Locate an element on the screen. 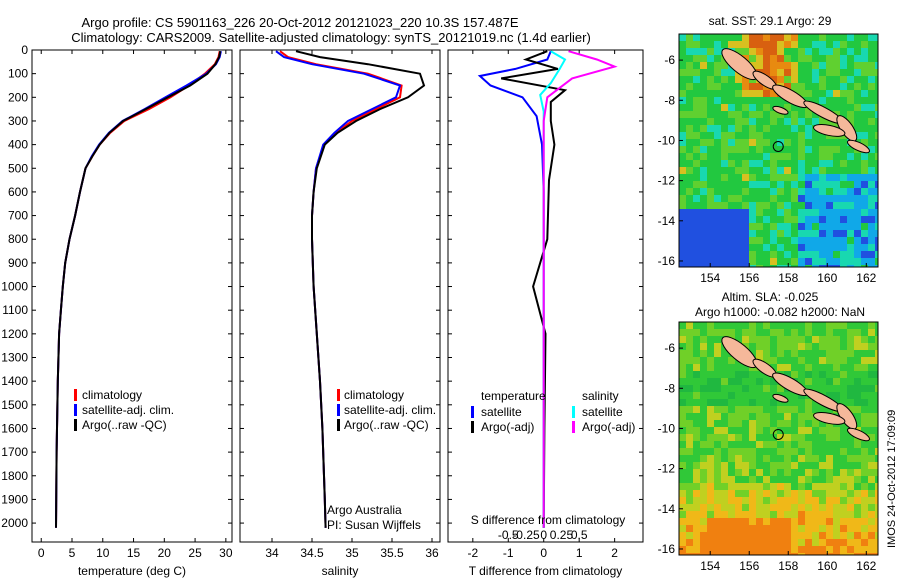  y-tick-label: -8 is located at coordinates (669, 100).